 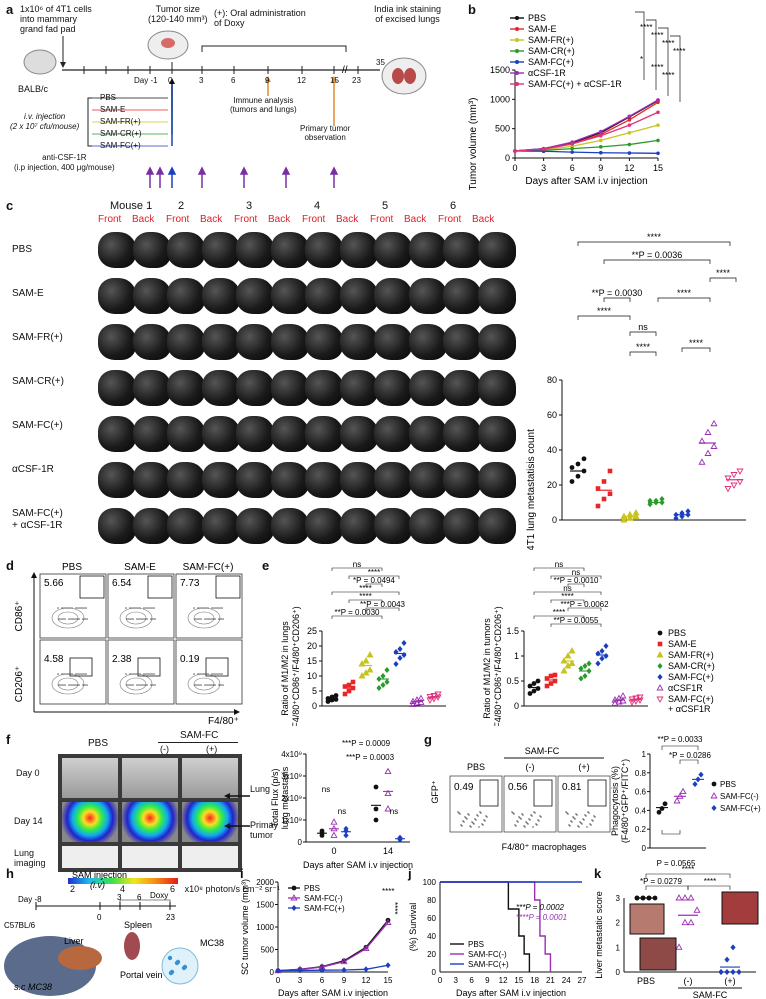 What do you see at coordinates (537, 18) in the screenshot?
I see `b-legend-label: PBS` at bounding box center [537, 18].